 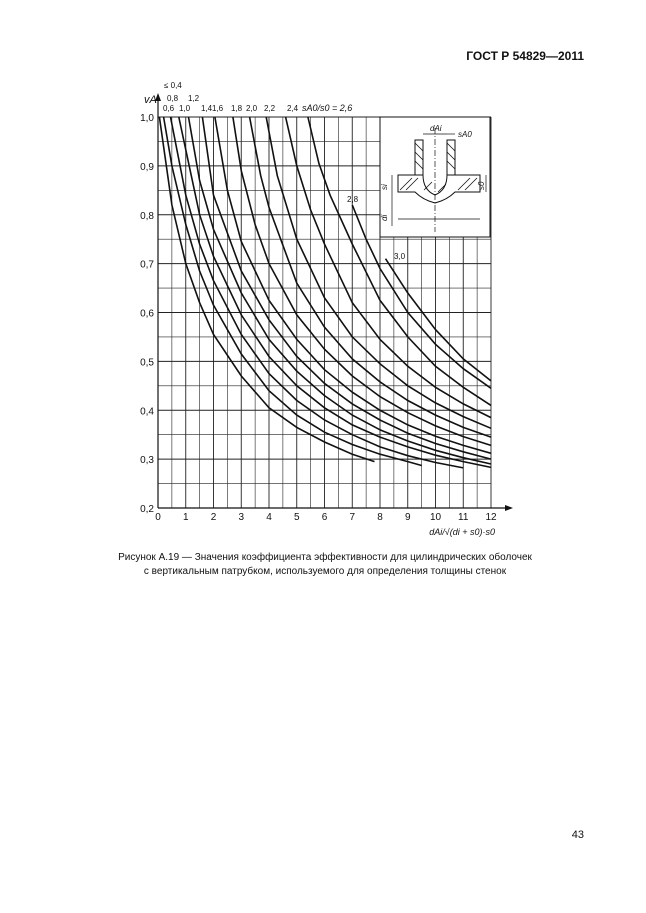 What do you see at coordinates (147, 362) in the screenshot?
I see `y-tick-label: 0,5` at bounding box center [147, 362].